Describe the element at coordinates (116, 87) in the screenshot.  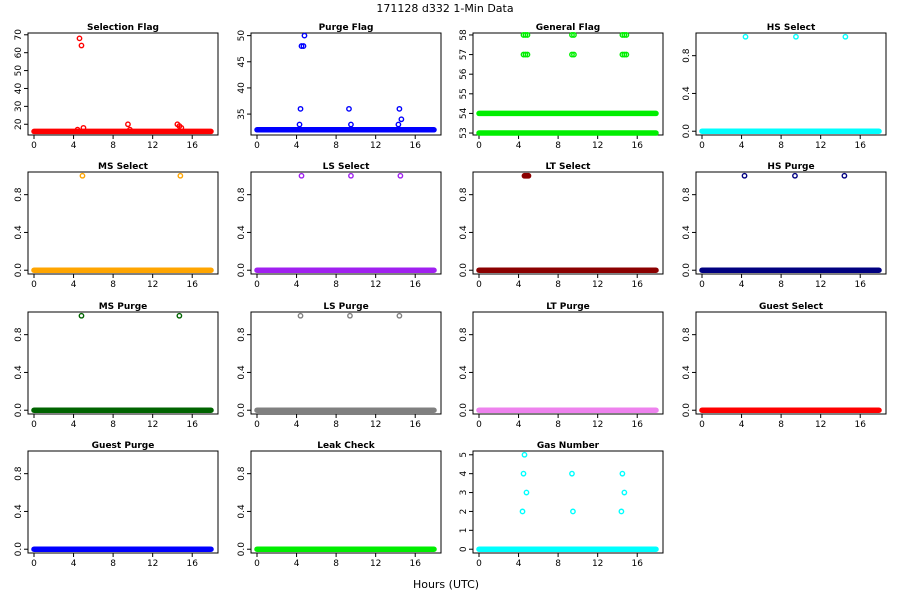
I see `panel-selection-flag: Selection Flag 0 4 8 12 16 20 30 40 50 60 70` at that location.